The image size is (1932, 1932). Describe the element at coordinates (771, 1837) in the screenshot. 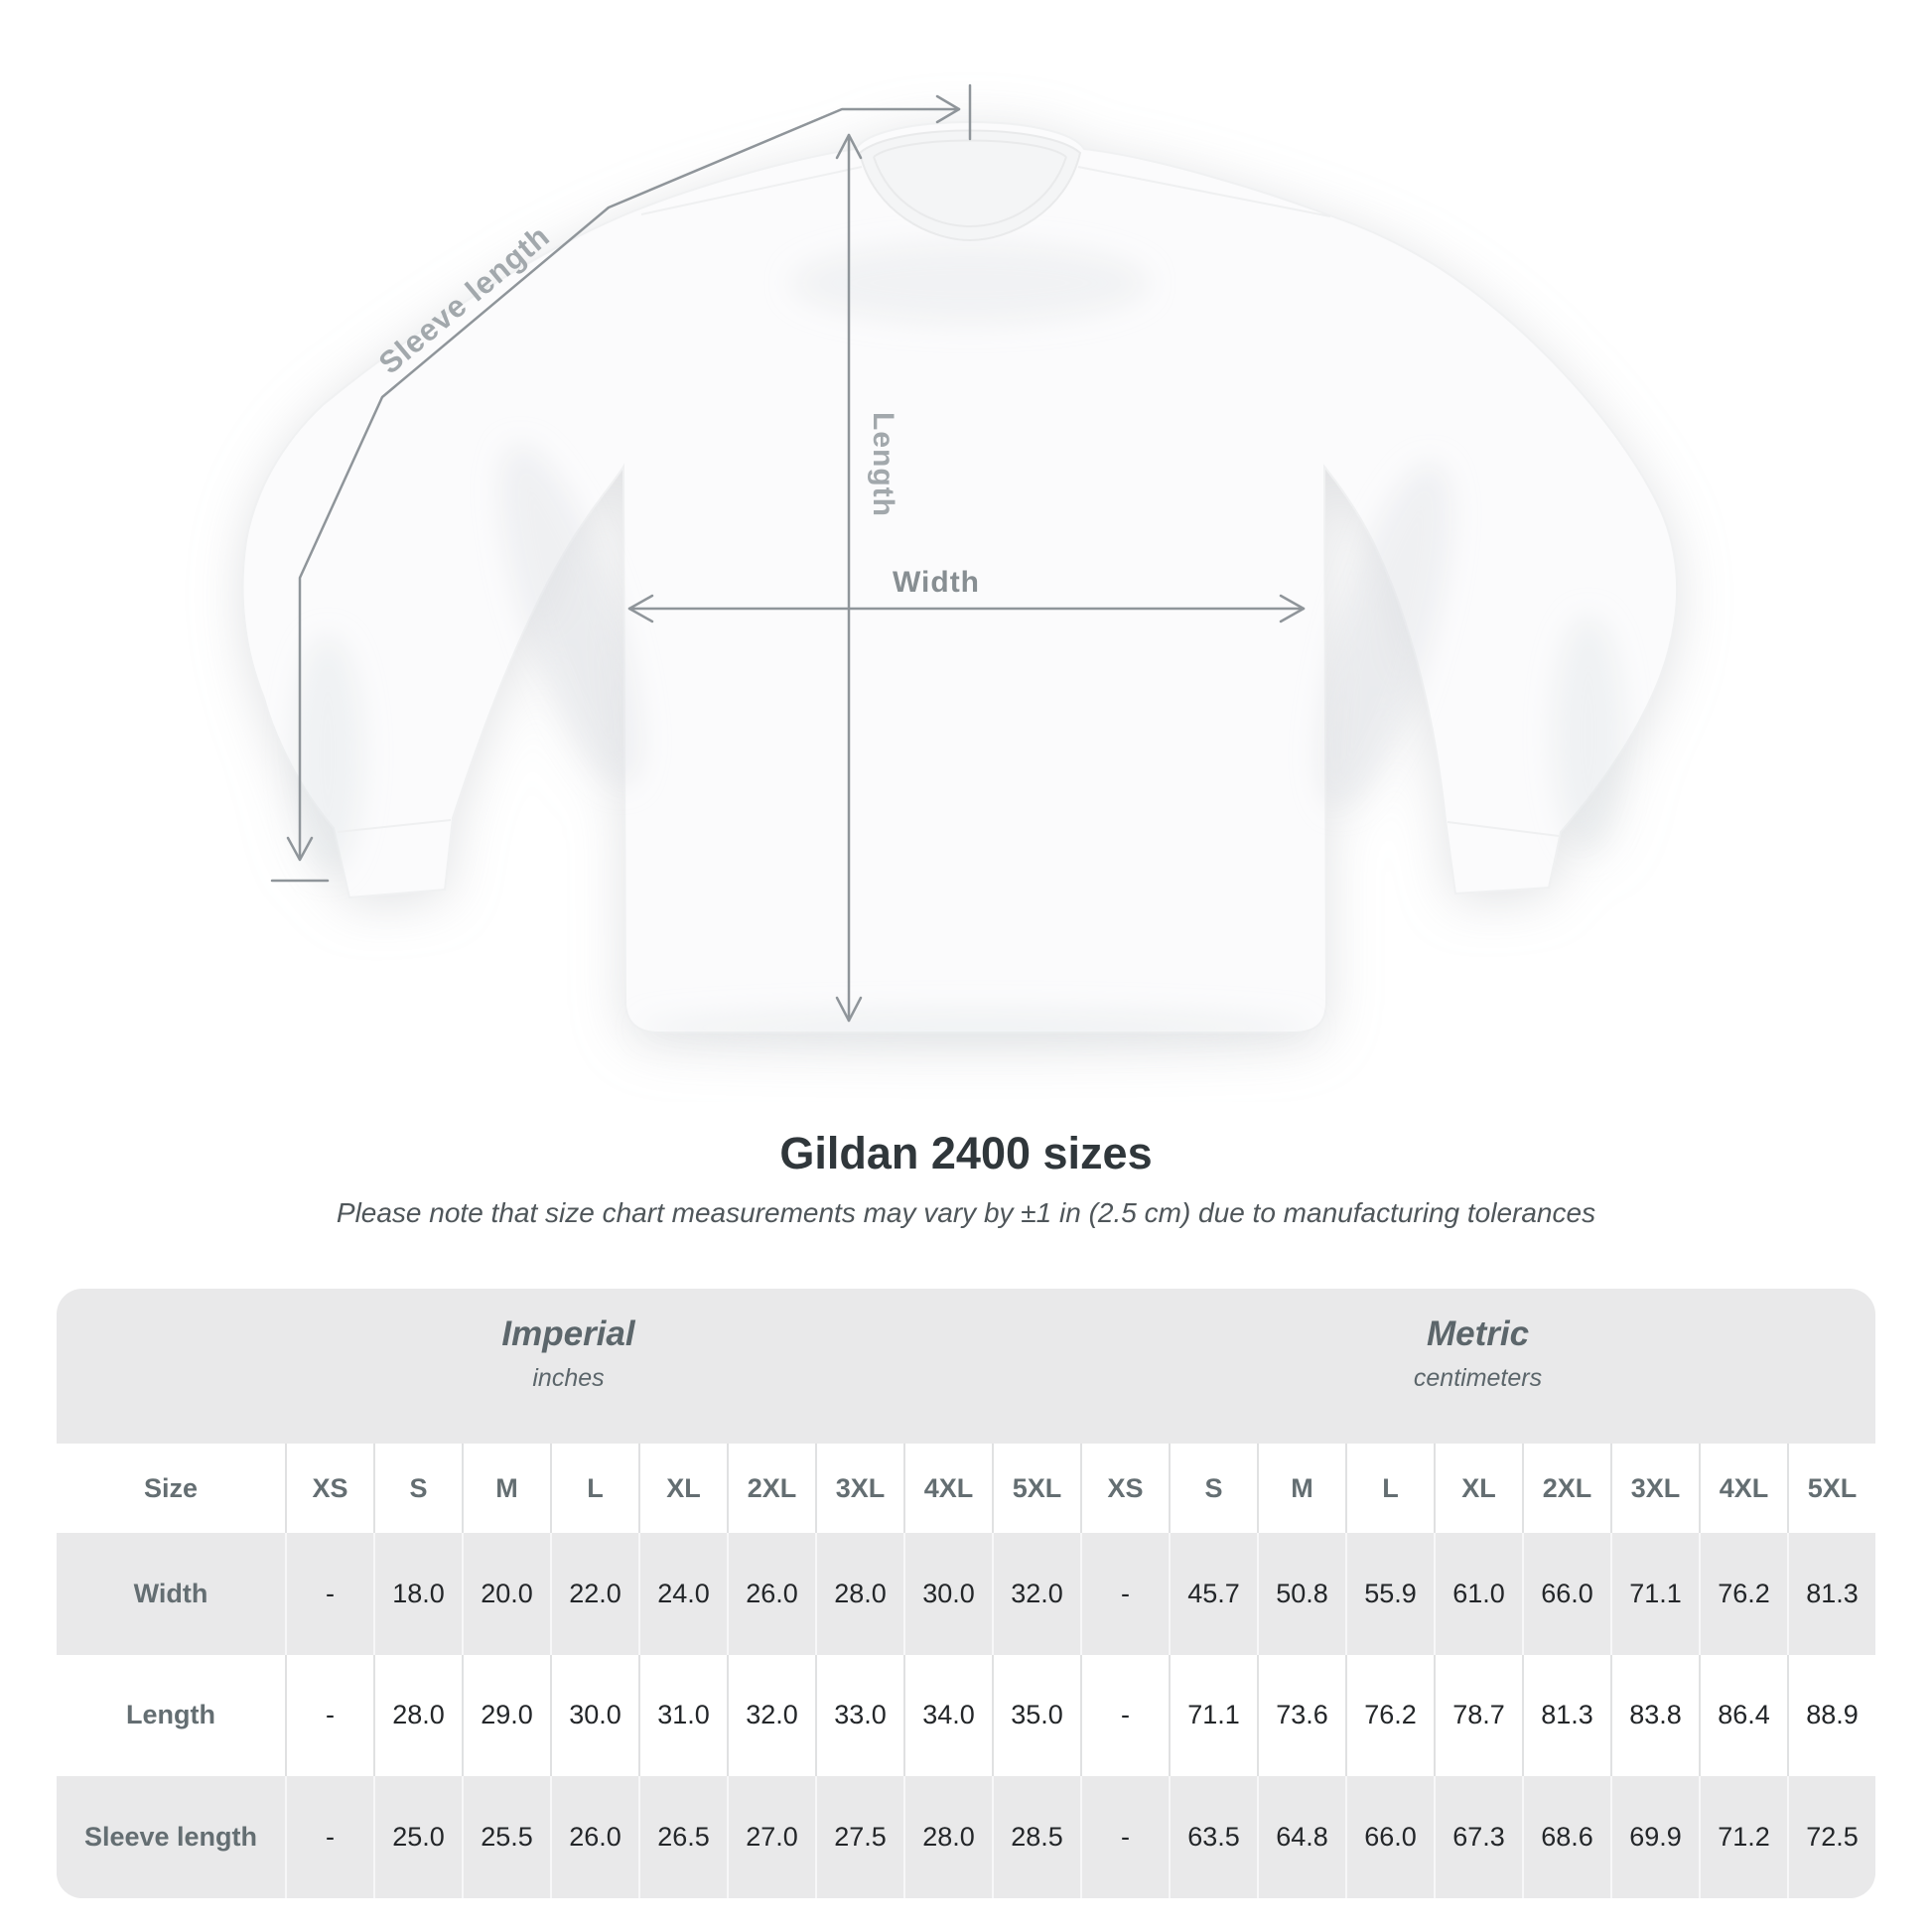

I see `row-sleeve-length-cell: 27.0` at that location.